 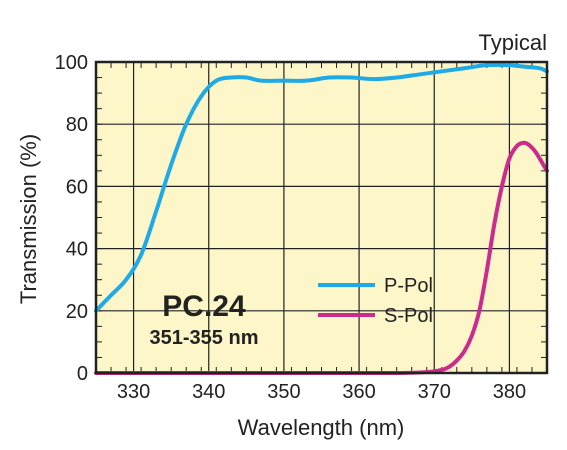 What do you see at coordinates (71, 63) in the screenshot?
I see `y-tick-label: 100` at bounding box center [71, 63].